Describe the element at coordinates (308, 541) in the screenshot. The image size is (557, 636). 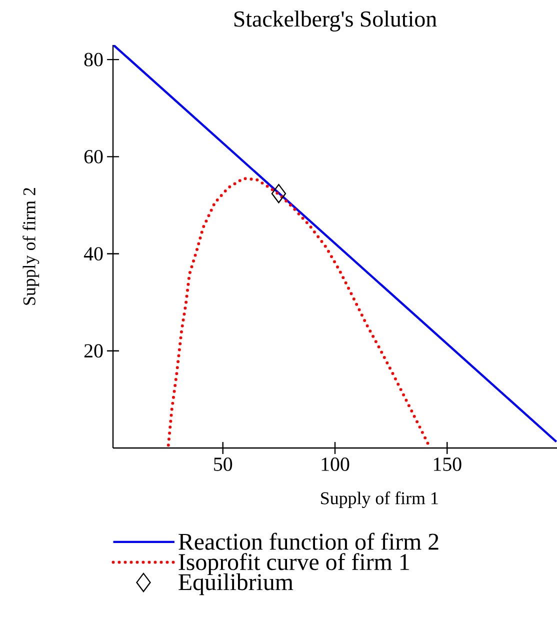
I see `legend-label: Reaction function of firm 2` at that location.